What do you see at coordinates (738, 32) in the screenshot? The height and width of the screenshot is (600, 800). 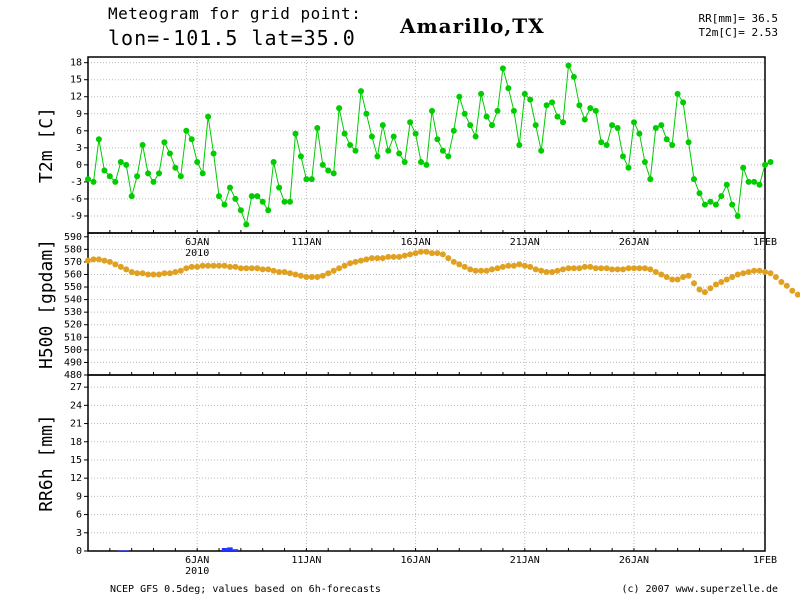 I see `t2m-stat: T2m[C]= 2.53` at bounding box center [738, 32].